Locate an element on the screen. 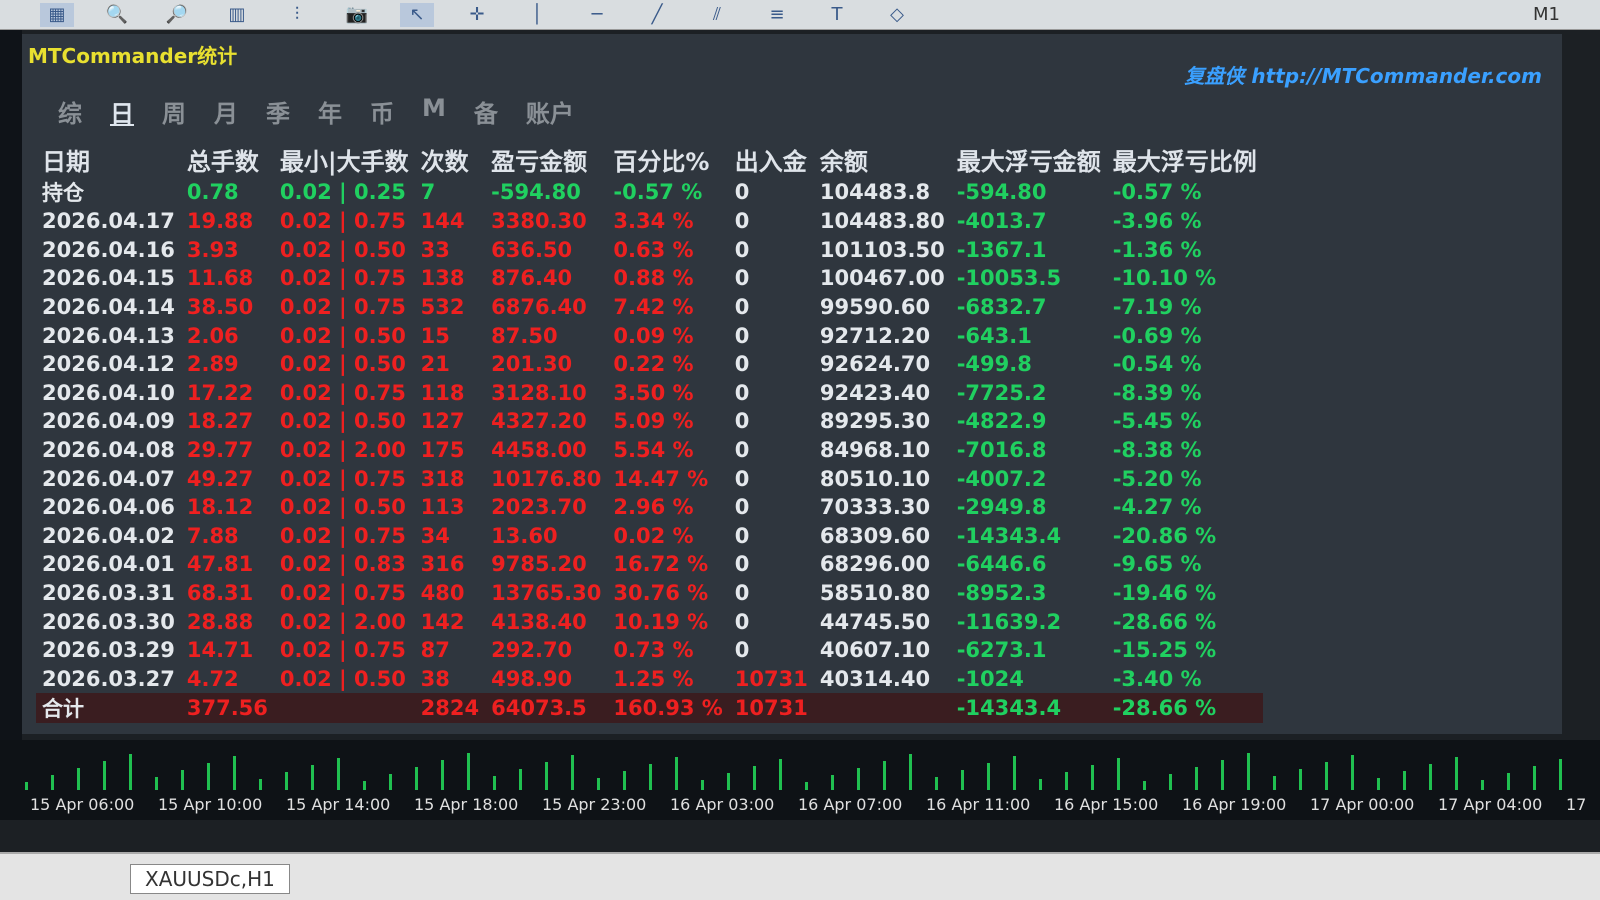 The width and height of the screenshot is (1600, 900). table-cell: -7016.8 is located at coordinates (1001, 450).